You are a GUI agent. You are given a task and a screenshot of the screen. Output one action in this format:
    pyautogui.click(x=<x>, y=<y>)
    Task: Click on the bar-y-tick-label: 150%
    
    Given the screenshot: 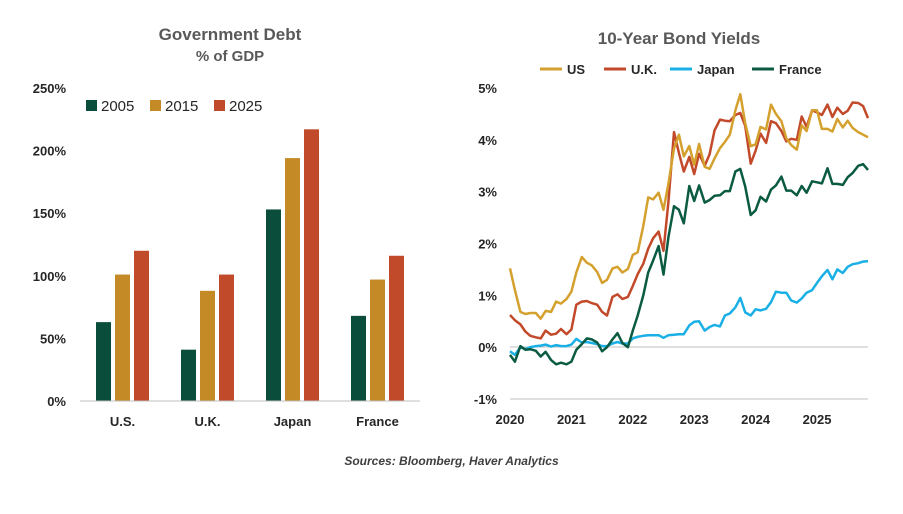 What is the action you would take?
    pyautogui.click(x=50, y=213)
    